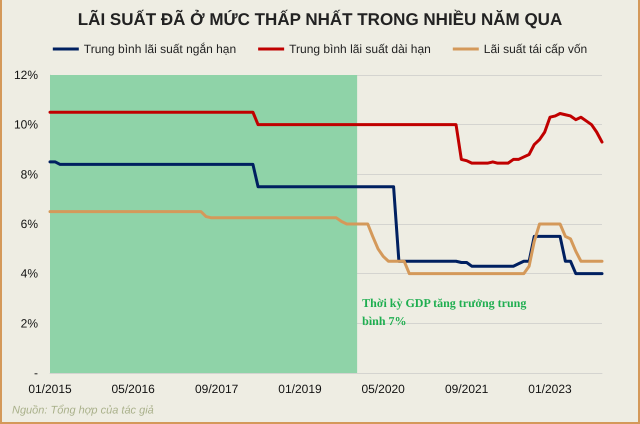  Describe the element at coordinates (29, 174) in the screenshot. I see `y-tick-label: 8%` at that location.